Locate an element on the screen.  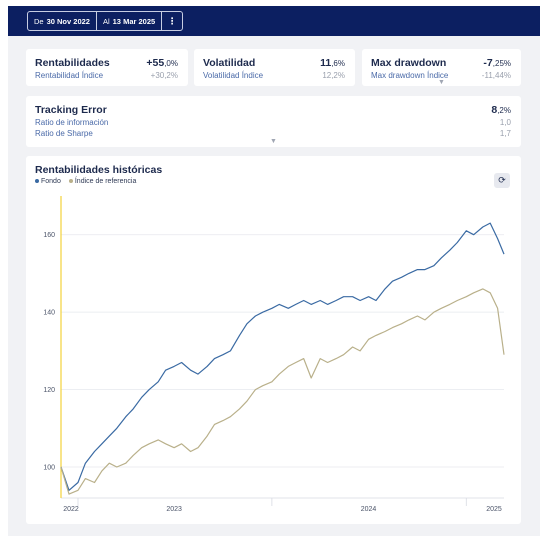
metric-title: Tracking Error is located at coordinates (71, 110).